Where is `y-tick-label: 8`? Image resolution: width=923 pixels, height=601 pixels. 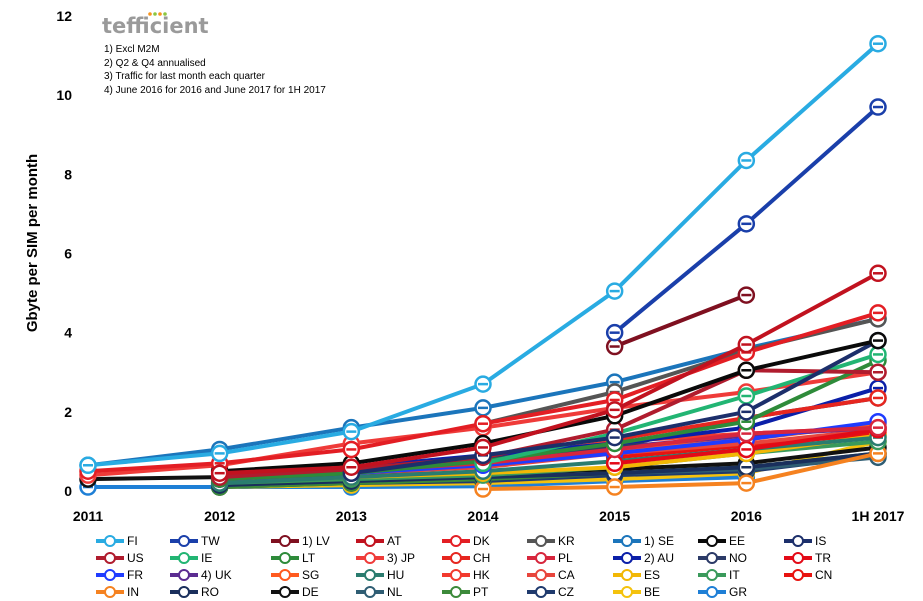
y-tick-label: 8 is located at coordinates (68, 174).